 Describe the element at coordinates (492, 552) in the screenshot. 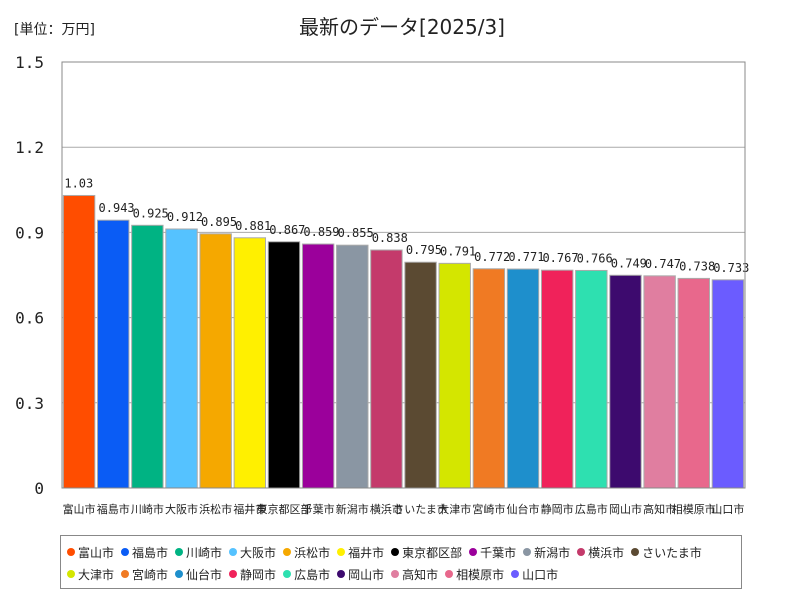

I see `legend-item: 千葉市` at that location.